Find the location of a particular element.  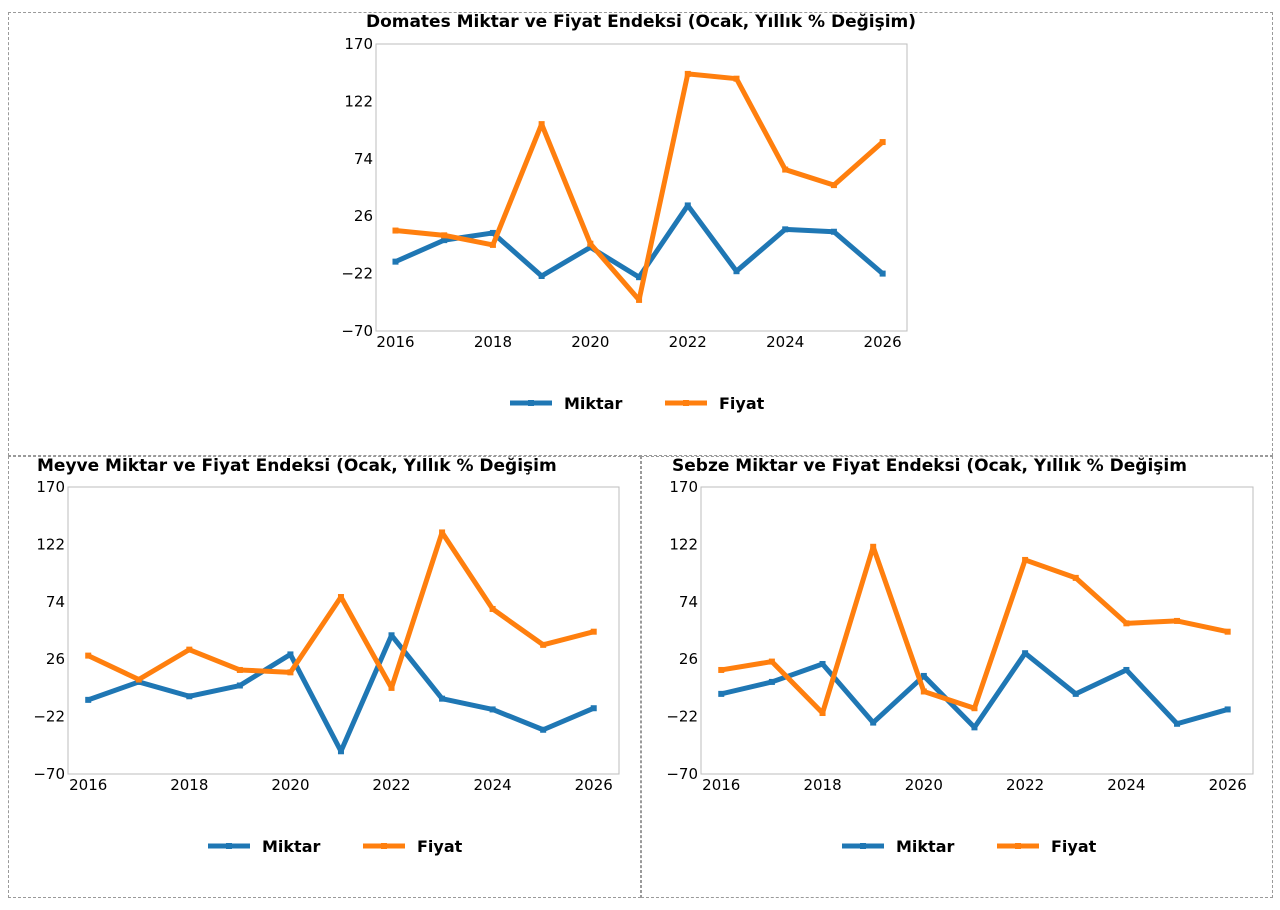

y-tick-label: 26 is located at coordinates (55, 659).